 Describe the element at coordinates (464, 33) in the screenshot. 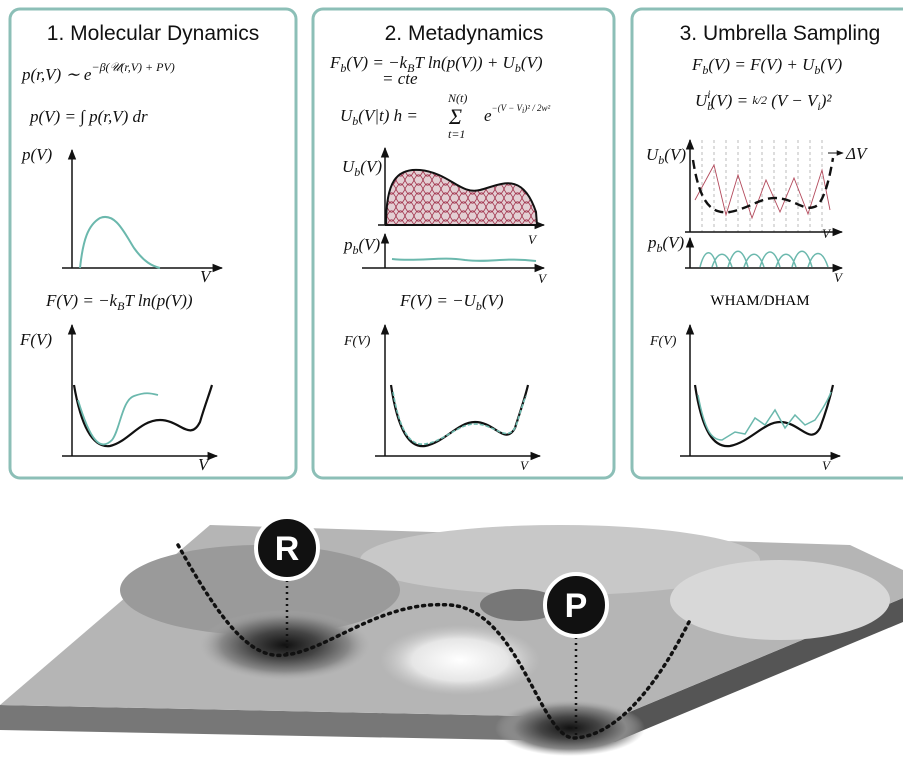

I see `panel-title: 2. Metadynamics` at that location.